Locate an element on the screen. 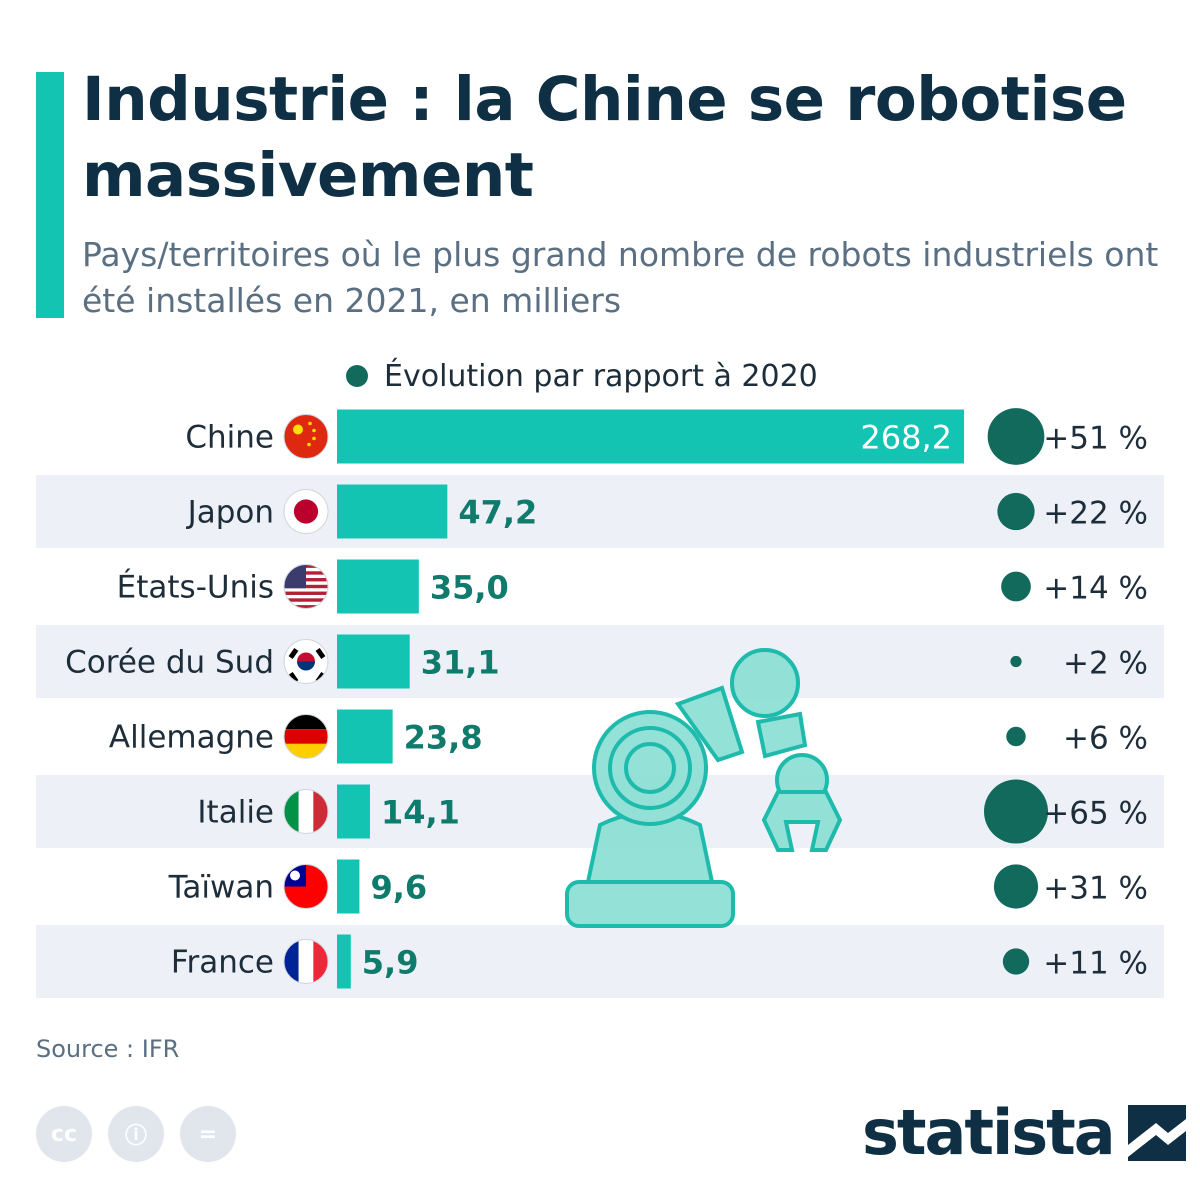 The height and width of the screenshot is (1200, 1200). chart-row: États-Unis 35,0 +14 % is located at coordinates (632, 586).